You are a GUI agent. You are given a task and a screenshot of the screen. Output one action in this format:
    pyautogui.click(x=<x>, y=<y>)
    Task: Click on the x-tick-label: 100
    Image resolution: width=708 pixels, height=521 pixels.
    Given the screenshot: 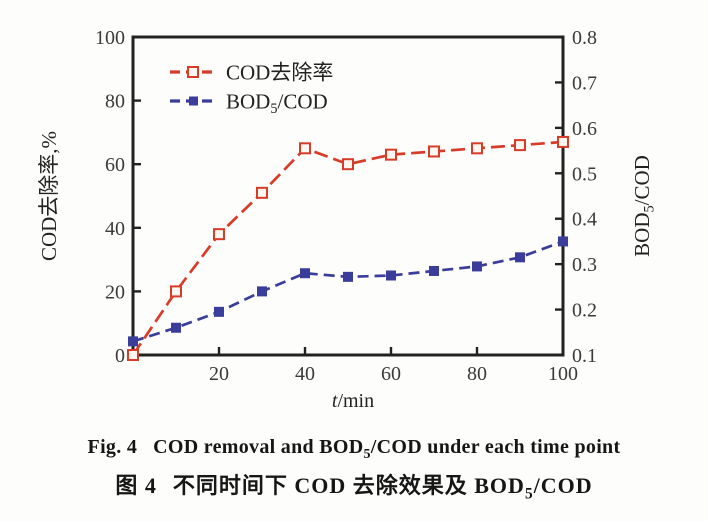 What is the action you would take?
    pyautogui.click(x=563, y=374)
    